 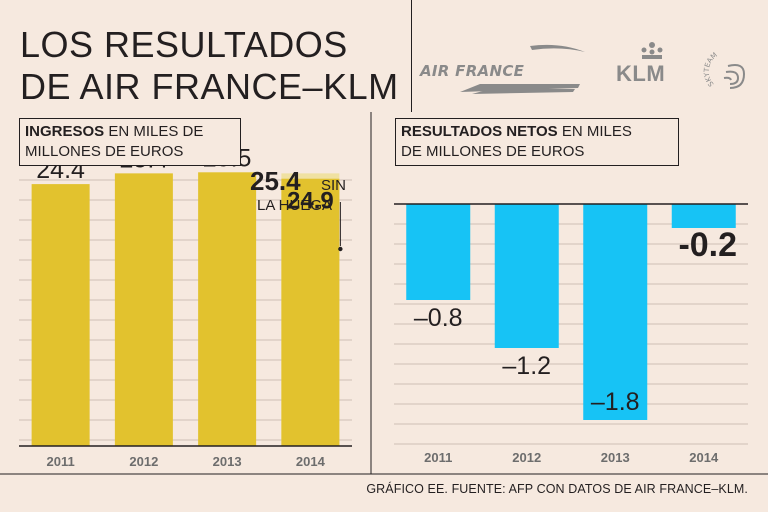 What do you see at coordinates (734, 76) in the screenshot?
I see `skyteam-swirl-icon` at bounding box center [734, 76].